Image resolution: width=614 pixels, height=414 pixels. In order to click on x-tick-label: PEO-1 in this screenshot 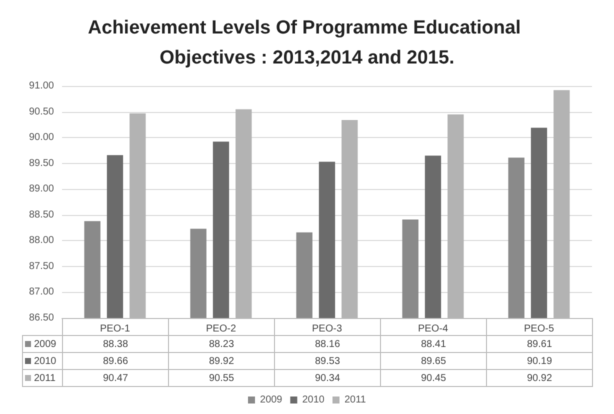, I will do `click(115, 329)`.